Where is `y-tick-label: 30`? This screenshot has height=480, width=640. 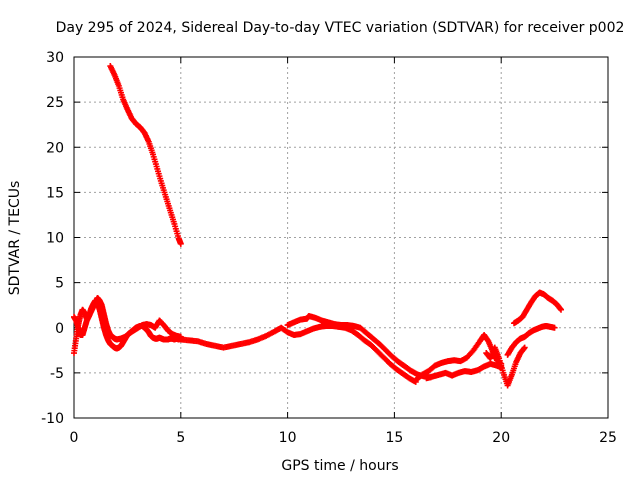 y-tick-label: 30 is located at coordinates (55, 58).